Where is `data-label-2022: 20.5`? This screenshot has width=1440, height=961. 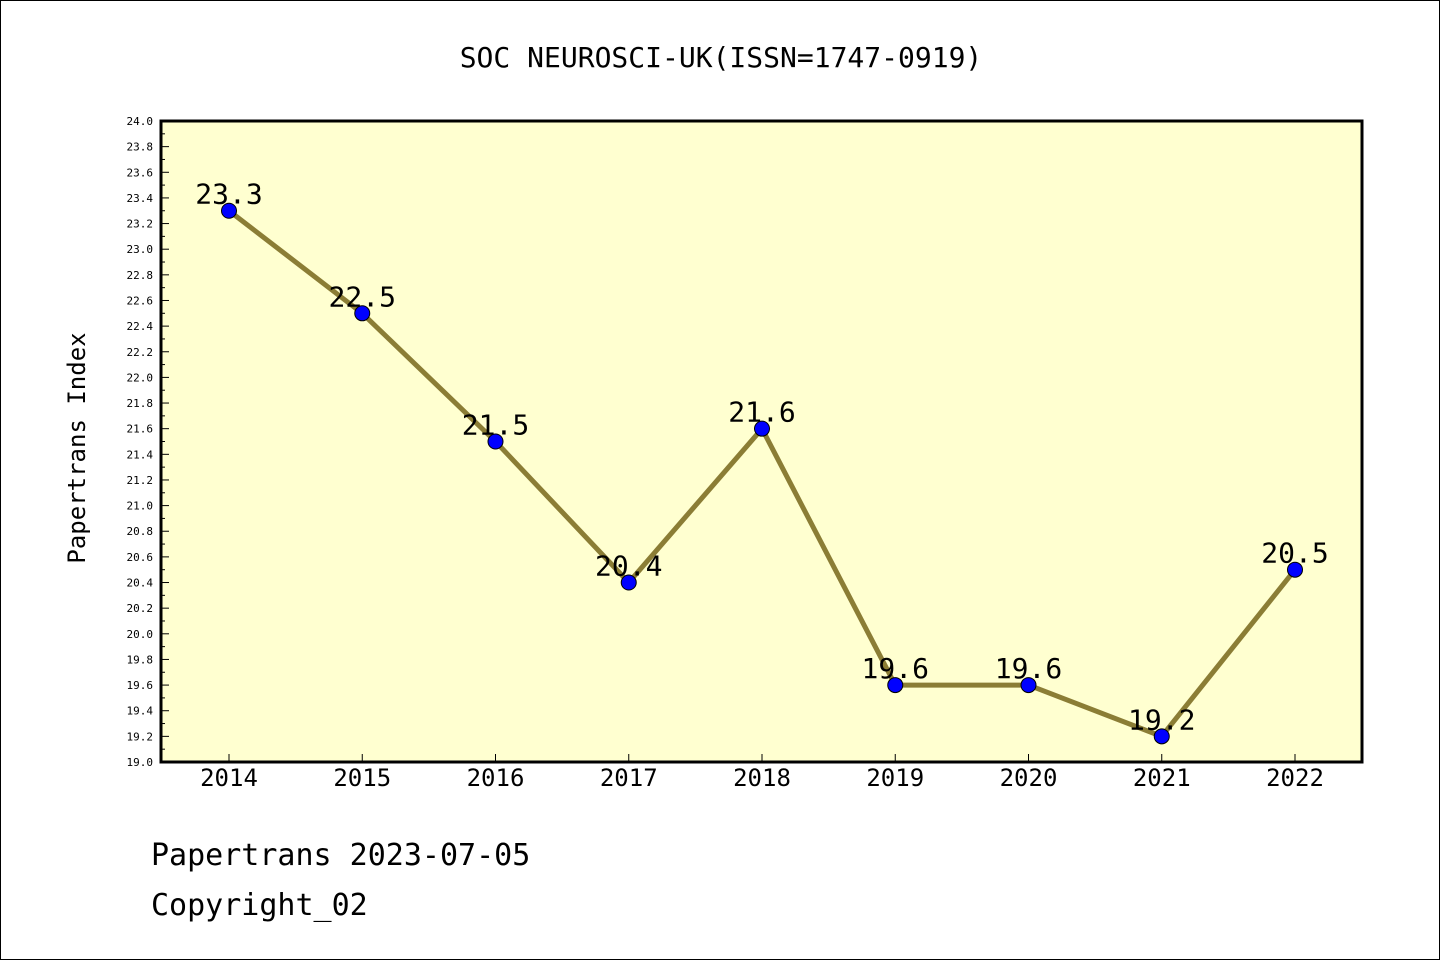 data-label-2022: 20.5 is located at coordinates (1294, 553).